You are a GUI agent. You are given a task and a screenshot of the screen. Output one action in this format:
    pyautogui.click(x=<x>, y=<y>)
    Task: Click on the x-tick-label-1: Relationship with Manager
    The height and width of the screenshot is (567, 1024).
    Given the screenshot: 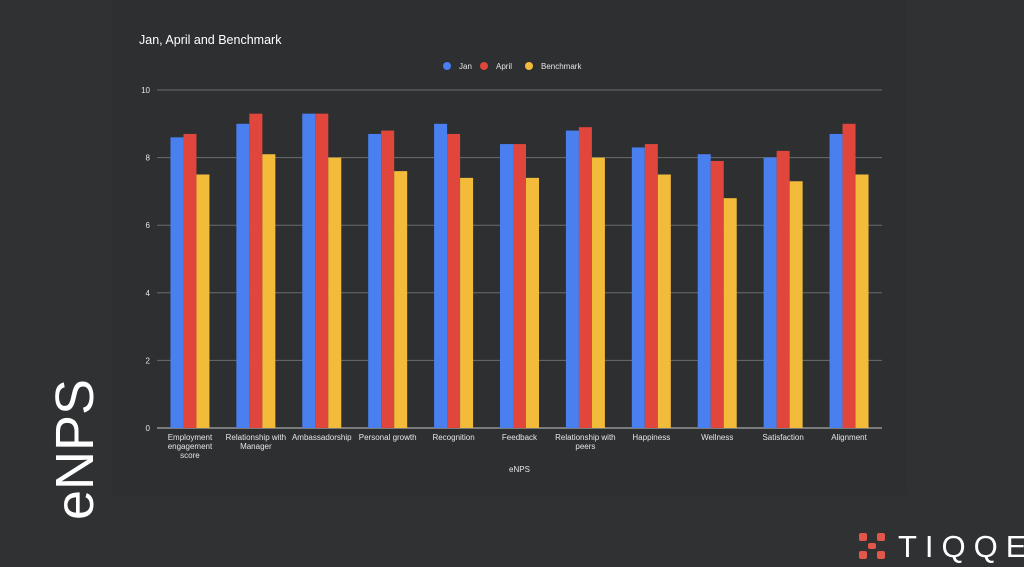 What is the action you would take?
    pyautogui.click(x=256, y=442)
    